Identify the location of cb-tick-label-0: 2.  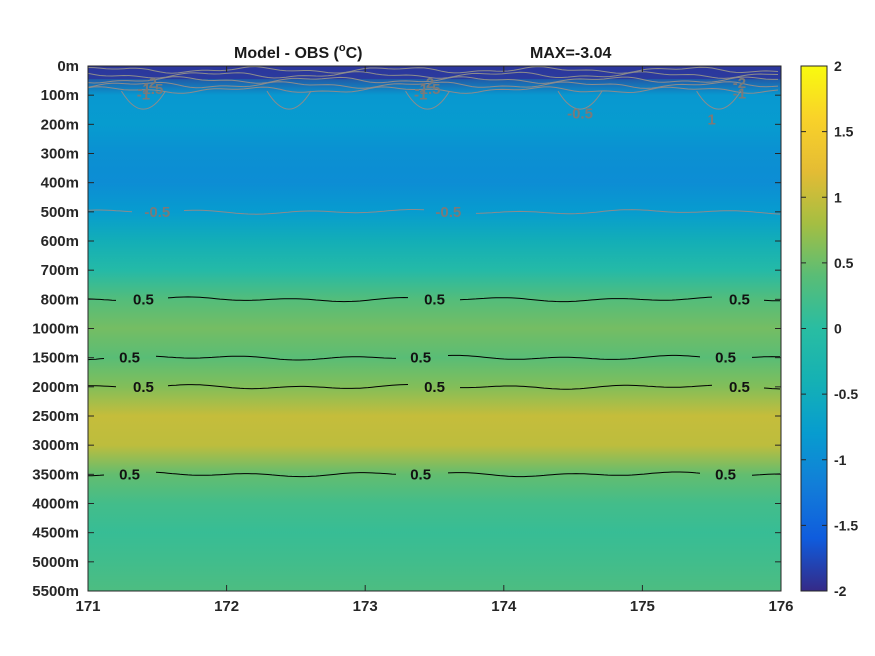
(838, 66).